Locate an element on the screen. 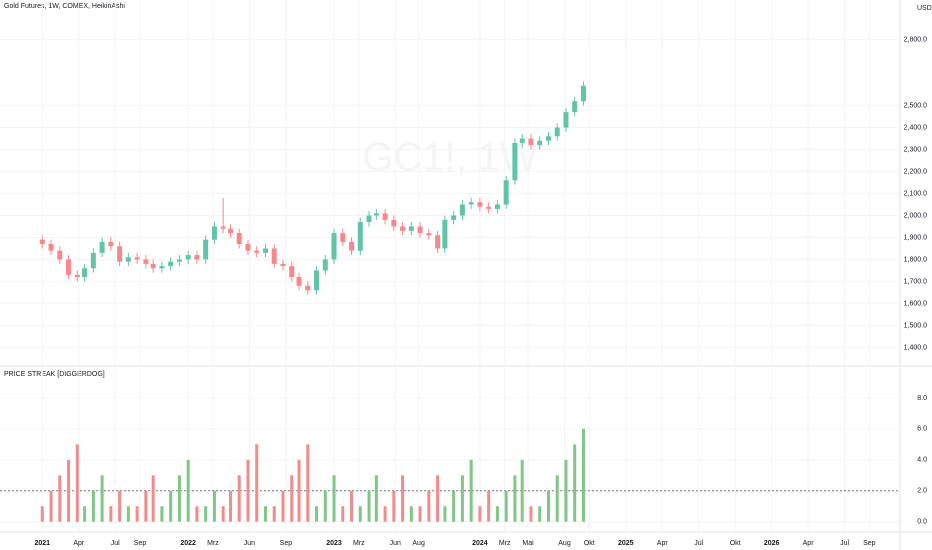 Image resolution: width=932 pixels, height=550 pixels. y-tick-label: 1,700.0 is located at coordinates (915, 281).